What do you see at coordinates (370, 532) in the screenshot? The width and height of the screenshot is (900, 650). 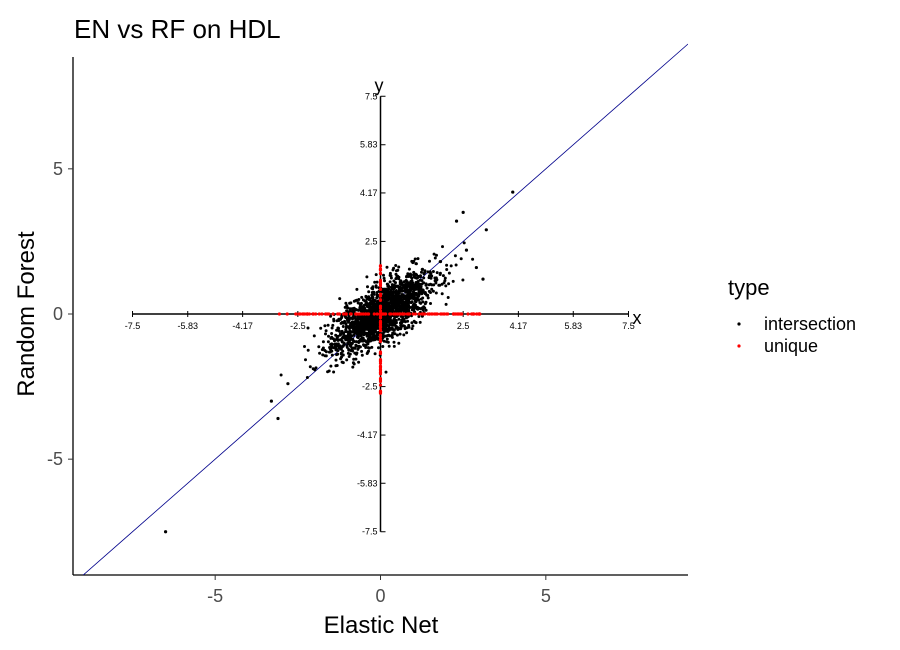 I see `inner-y-tick-label: -7.5` at bounding box center [370, 532].